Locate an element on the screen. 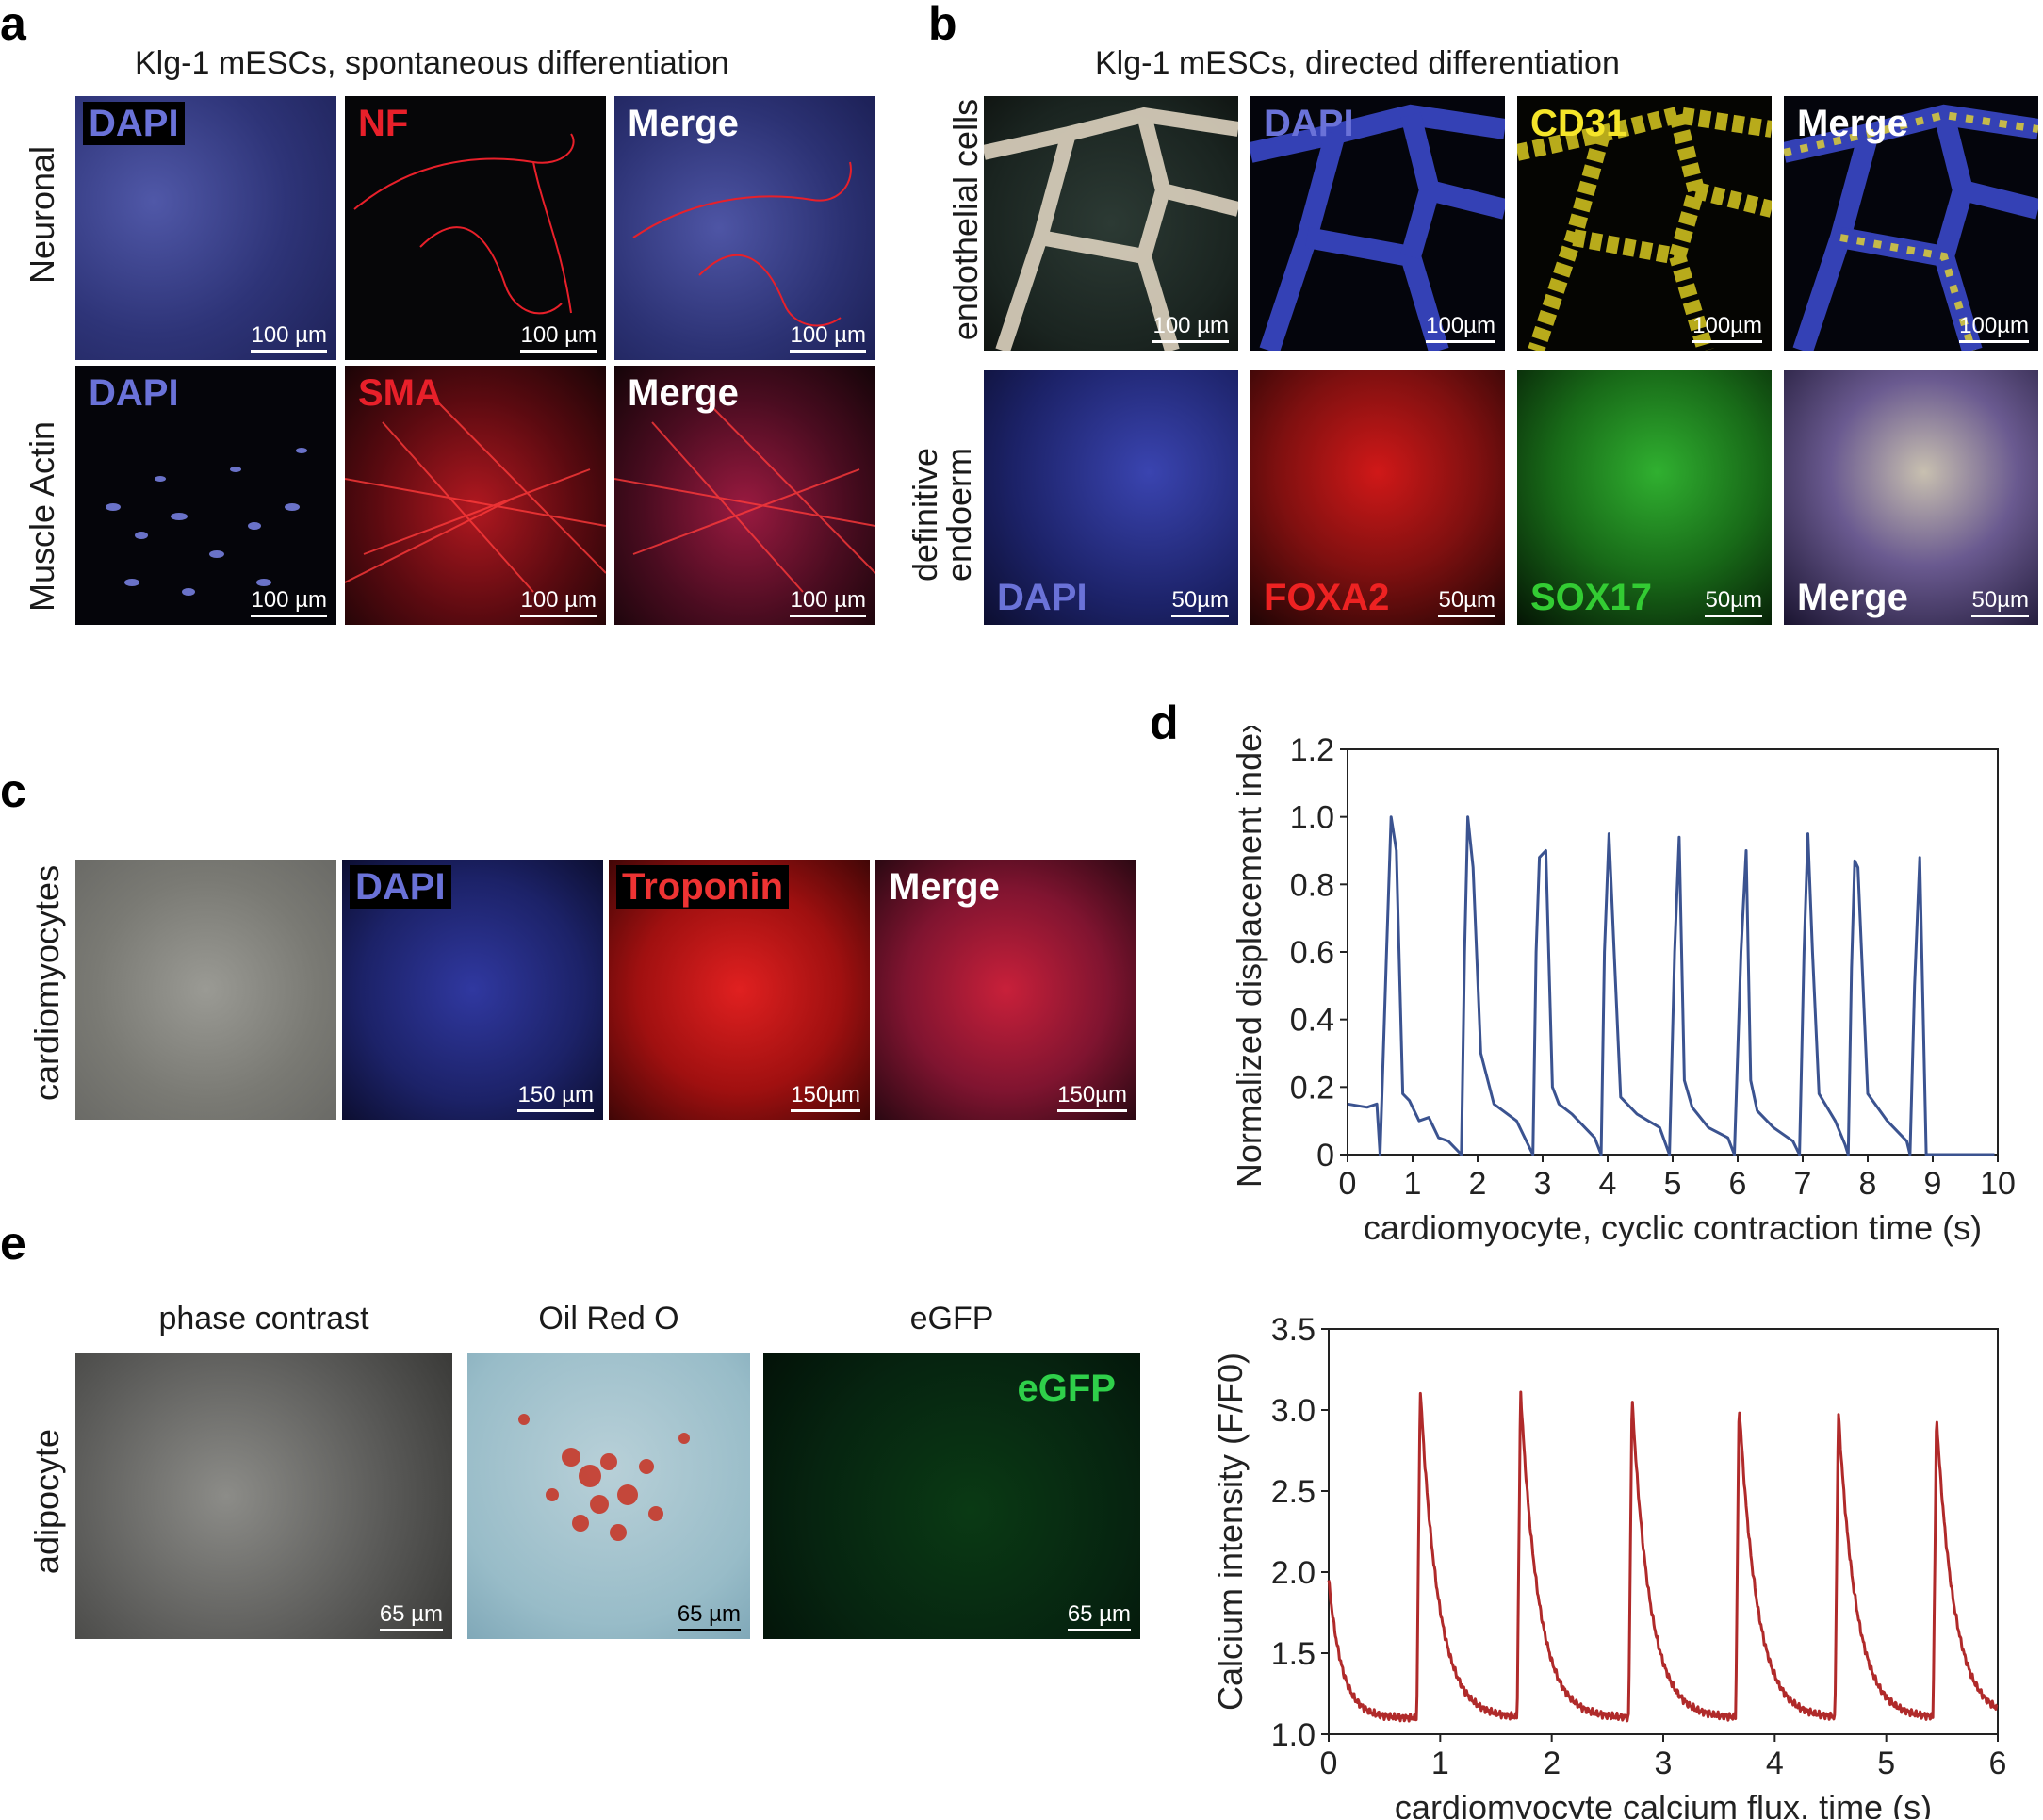 This screenshot has width=2043, height=1820. micrograph-cardiomyocyte-phase is located at coordinates (206, 990).